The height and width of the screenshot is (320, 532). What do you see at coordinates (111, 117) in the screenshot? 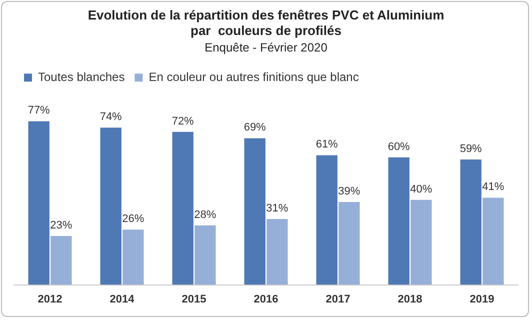
I see `data-label: 74%` at bounding box center [111, 117].